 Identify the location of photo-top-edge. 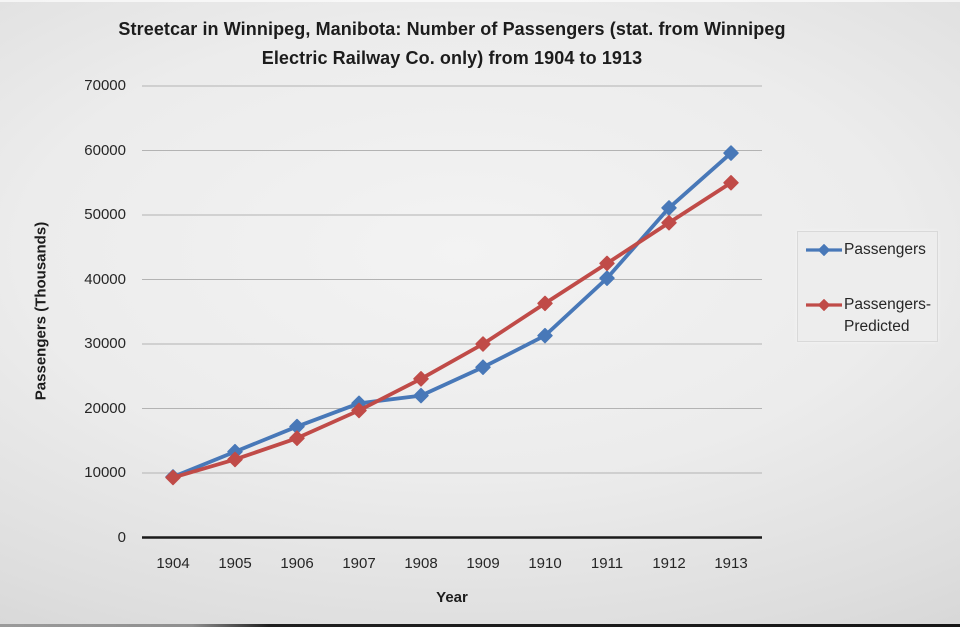
(480, 1).